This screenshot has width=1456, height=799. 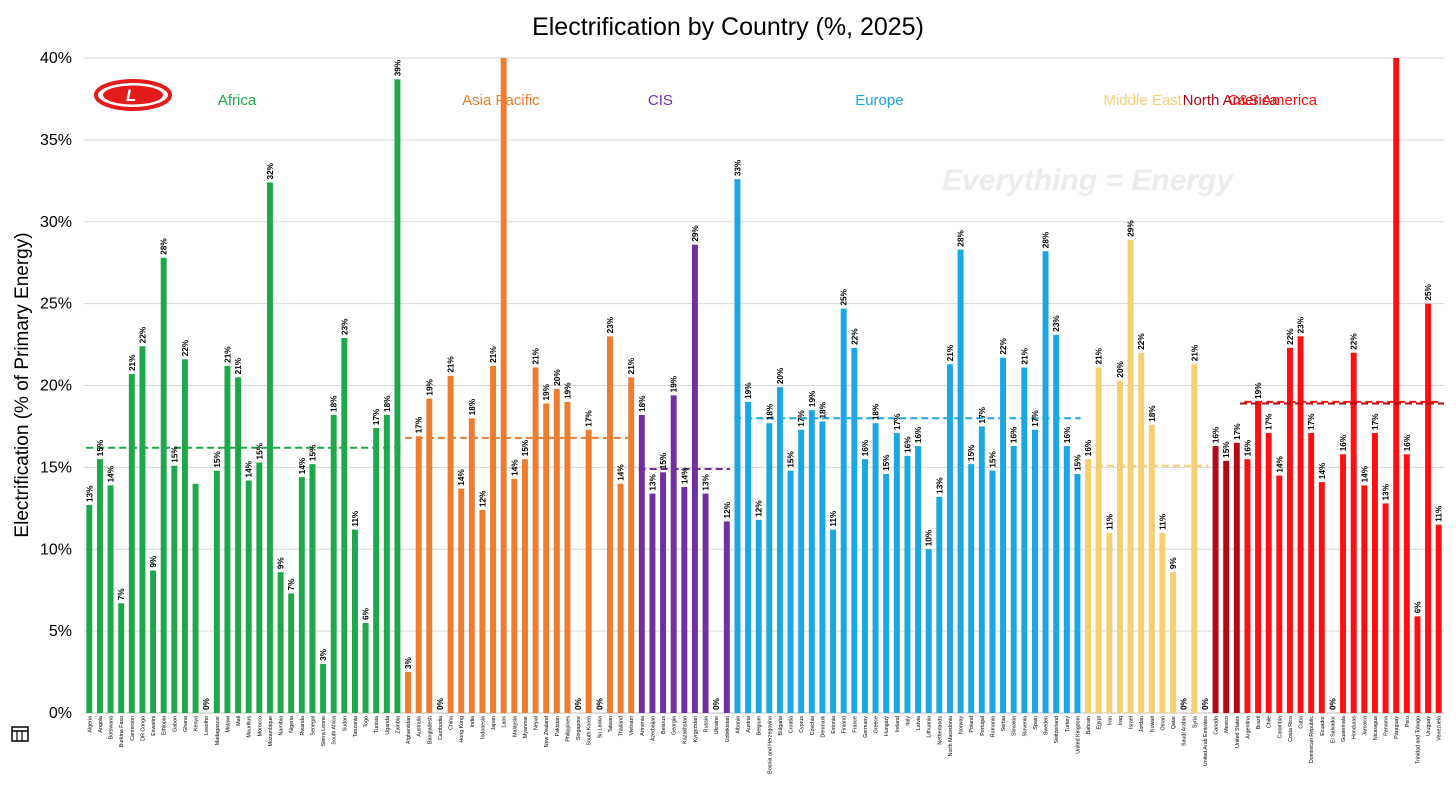 I want to click on x-tick-label: Mali, so click(x=239, y=721).